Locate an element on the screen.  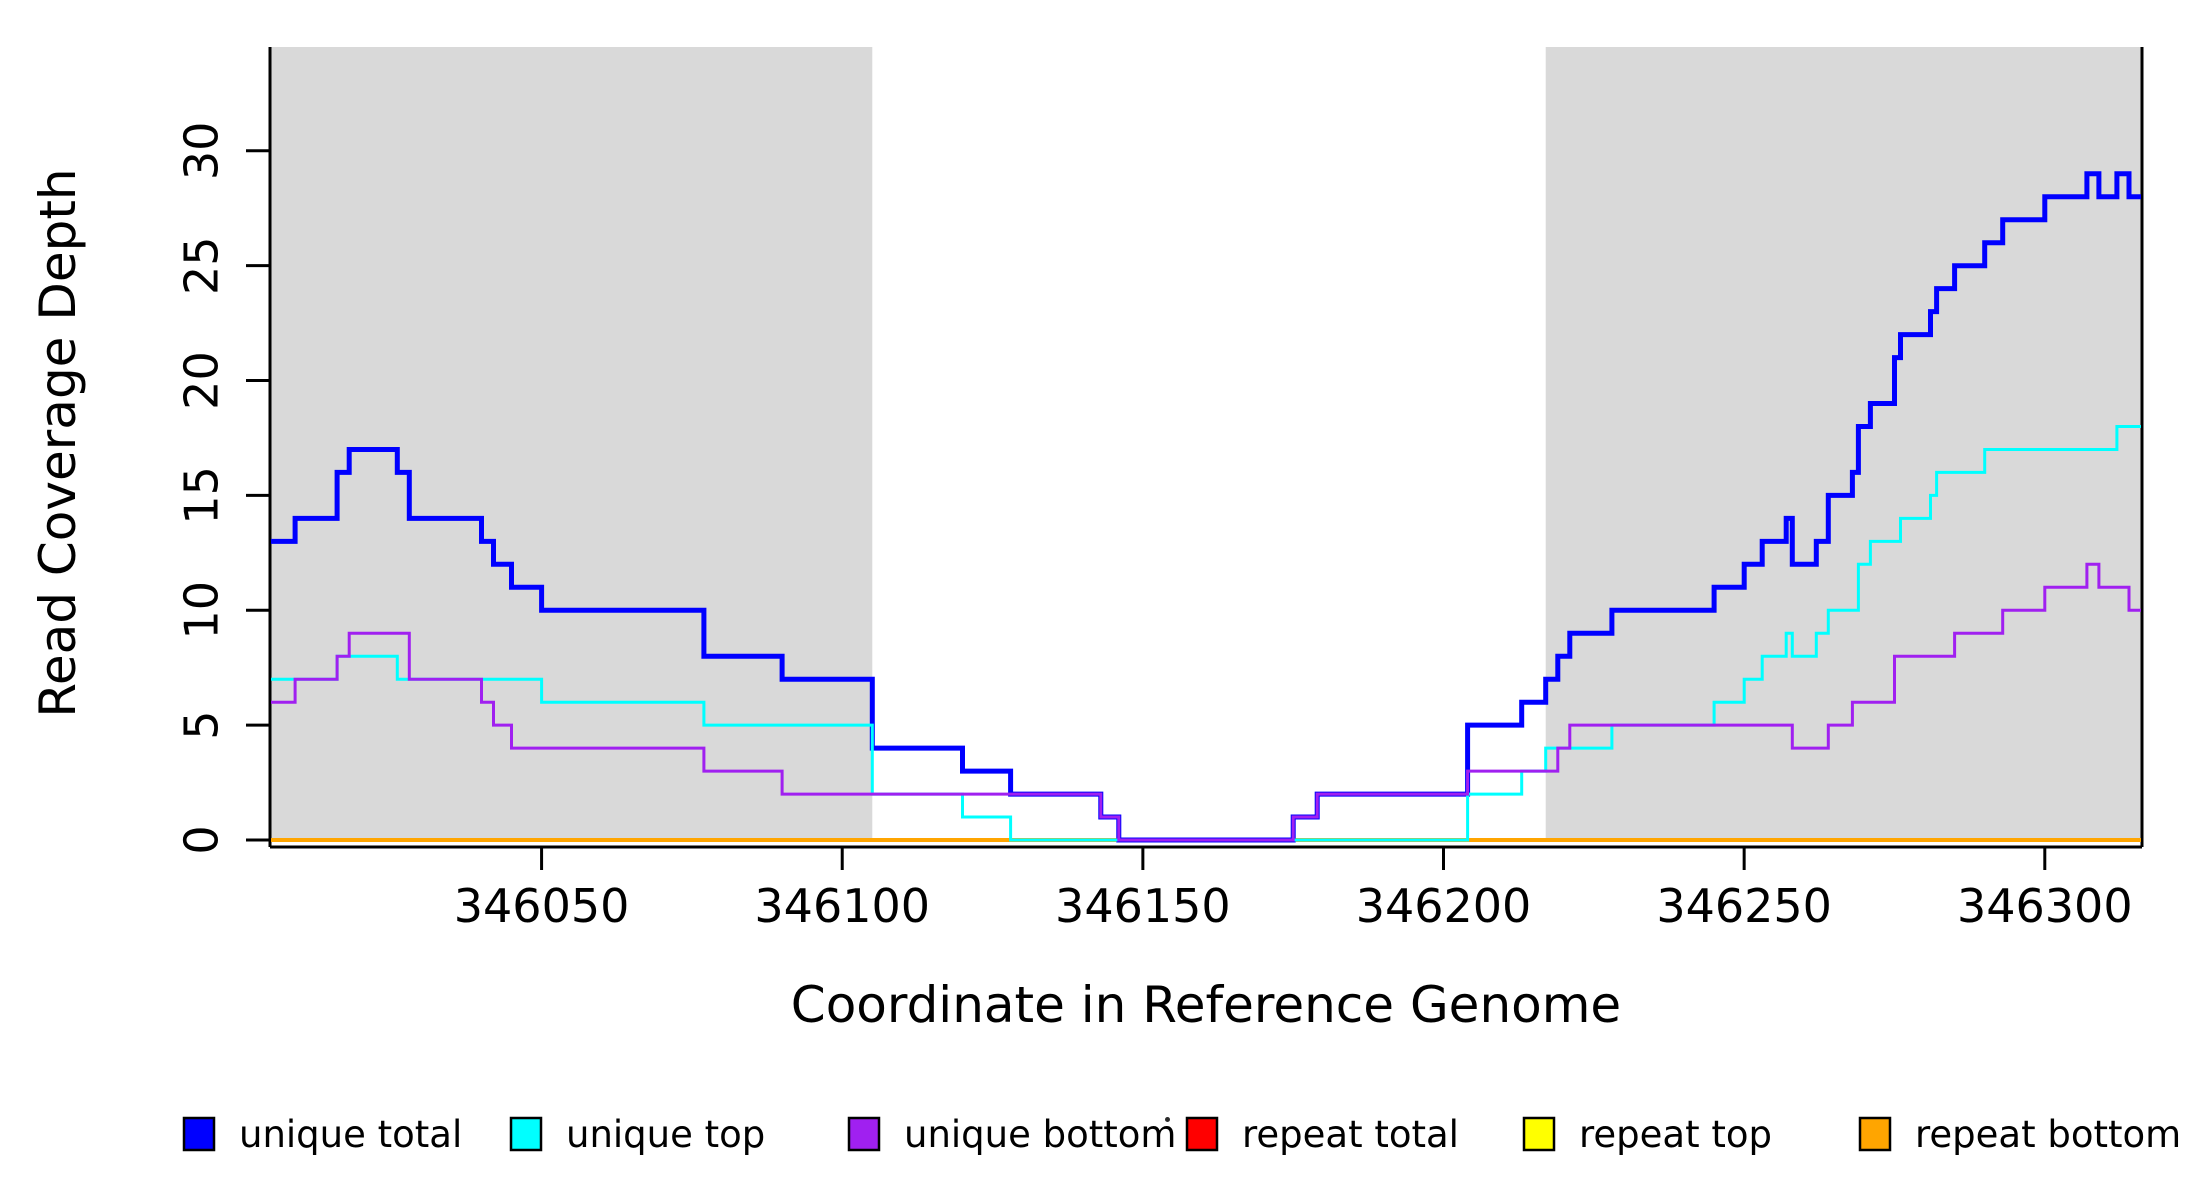
legend-swatch-repeat-total is located at coordinates (1202, 1134).